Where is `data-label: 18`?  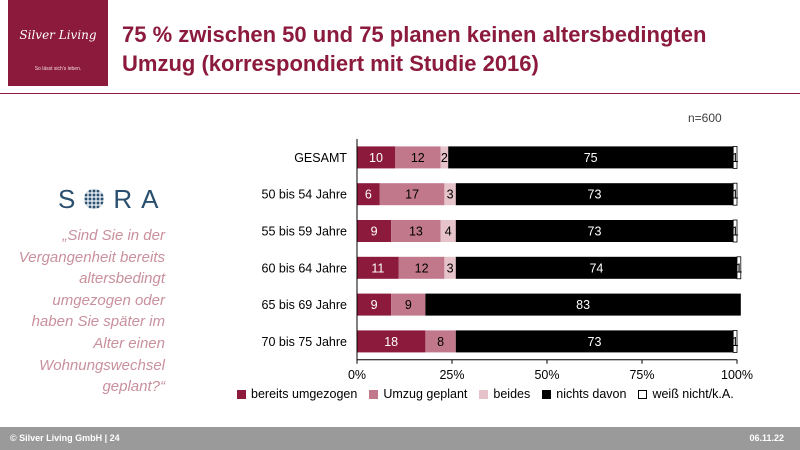
data-label: 18 is located at coordinates (391, 342).